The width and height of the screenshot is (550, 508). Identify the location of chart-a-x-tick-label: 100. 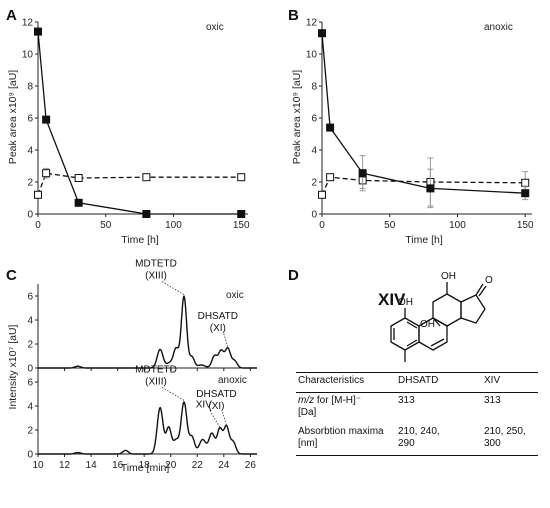
(173, 225).